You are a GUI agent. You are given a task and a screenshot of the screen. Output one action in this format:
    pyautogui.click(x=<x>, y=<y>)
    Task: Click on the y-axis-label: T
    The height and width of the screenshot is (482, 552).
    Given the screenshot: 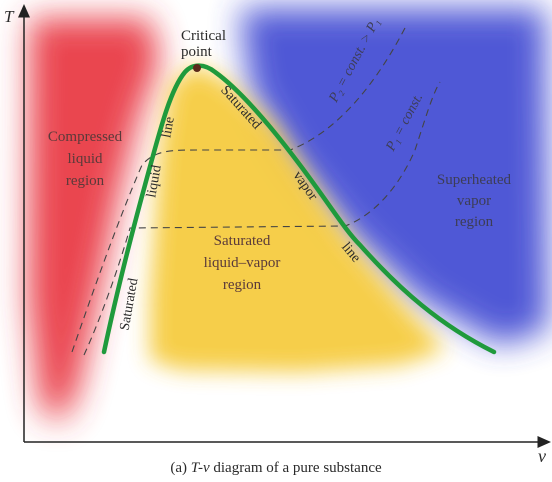 What is the action you would take?
    pyautogui.click(x=9, y=16)
    